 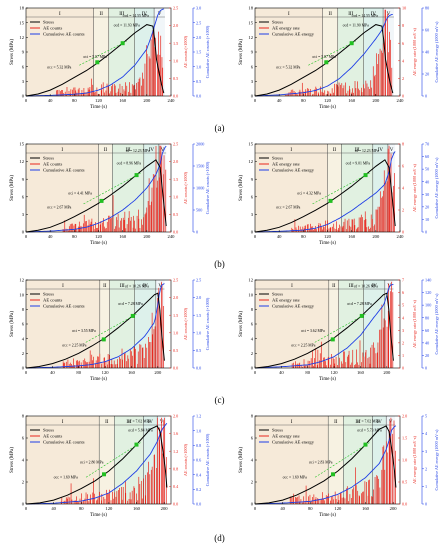 What do you see at coordinates (403, 330) in the screenshot?
I see `y2-tick-label: 3` at bounding box center [403, 330].